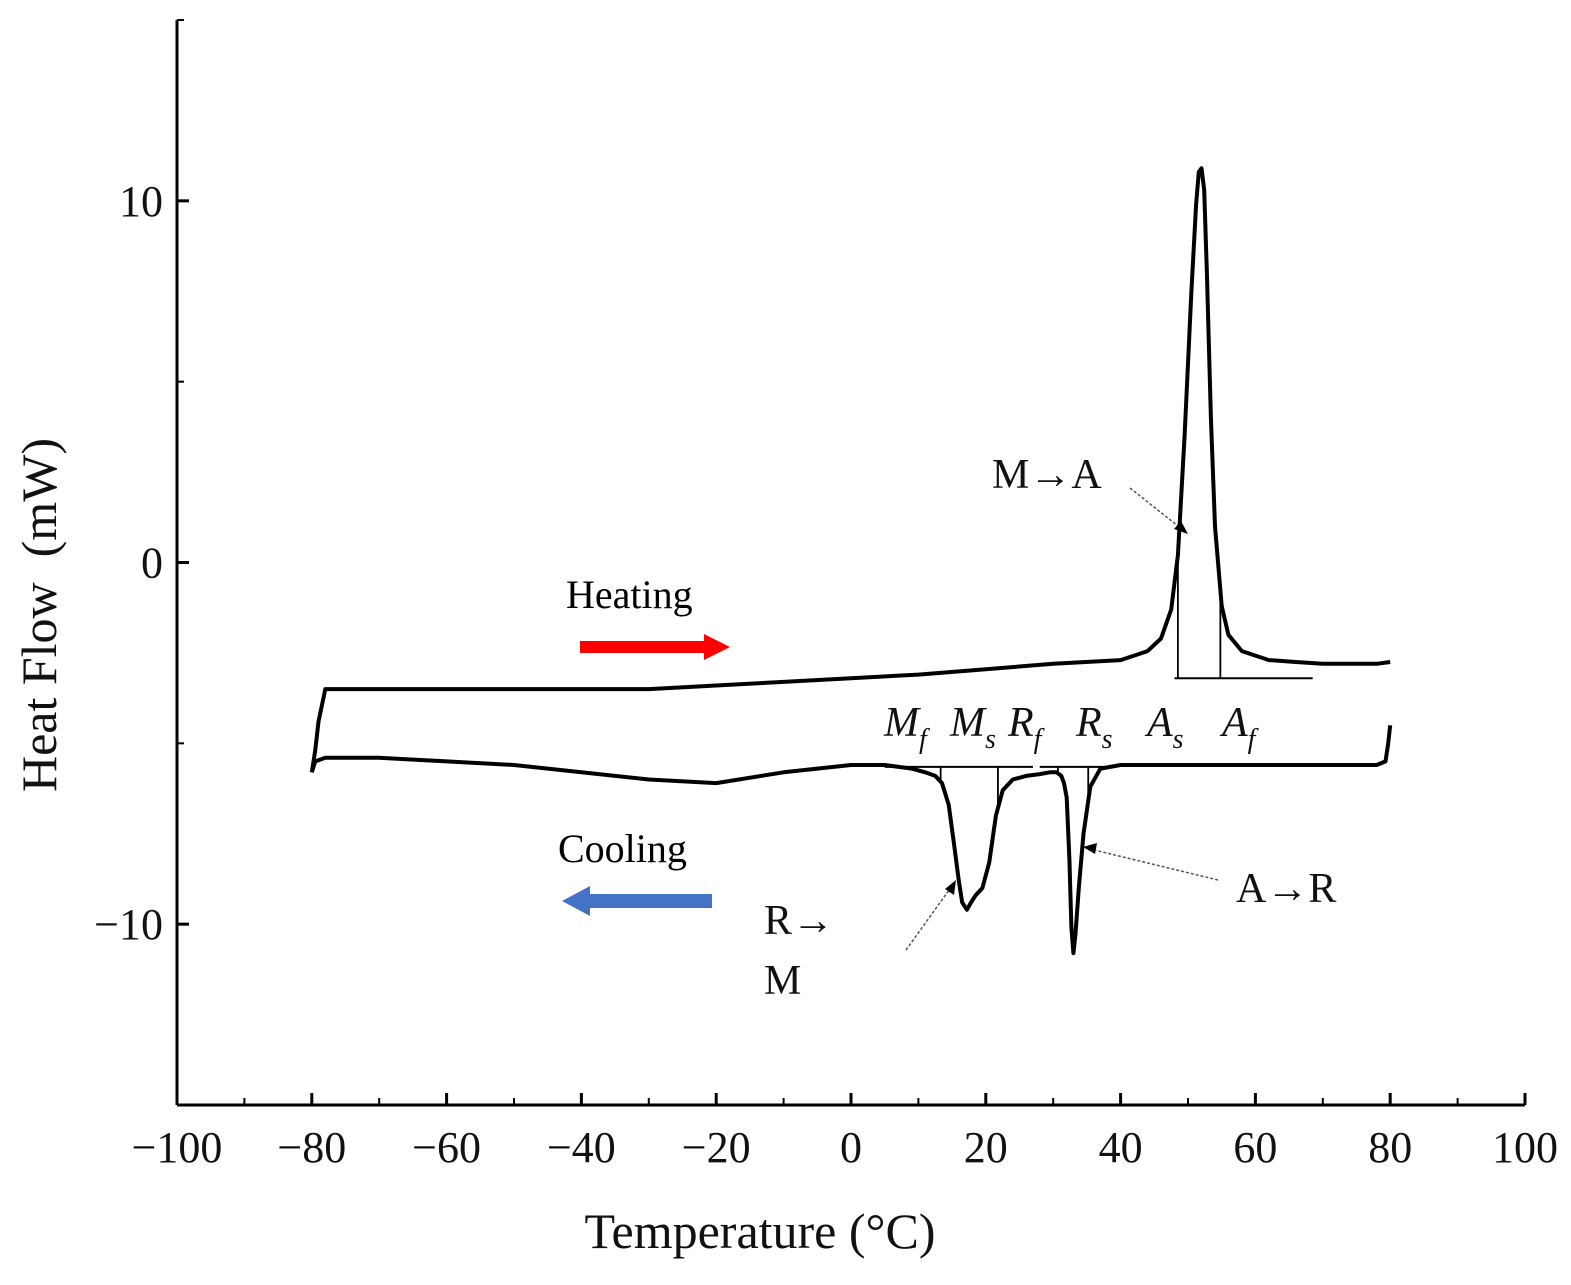  I want to click on x-tick-label: −40, so click(581, 1147).